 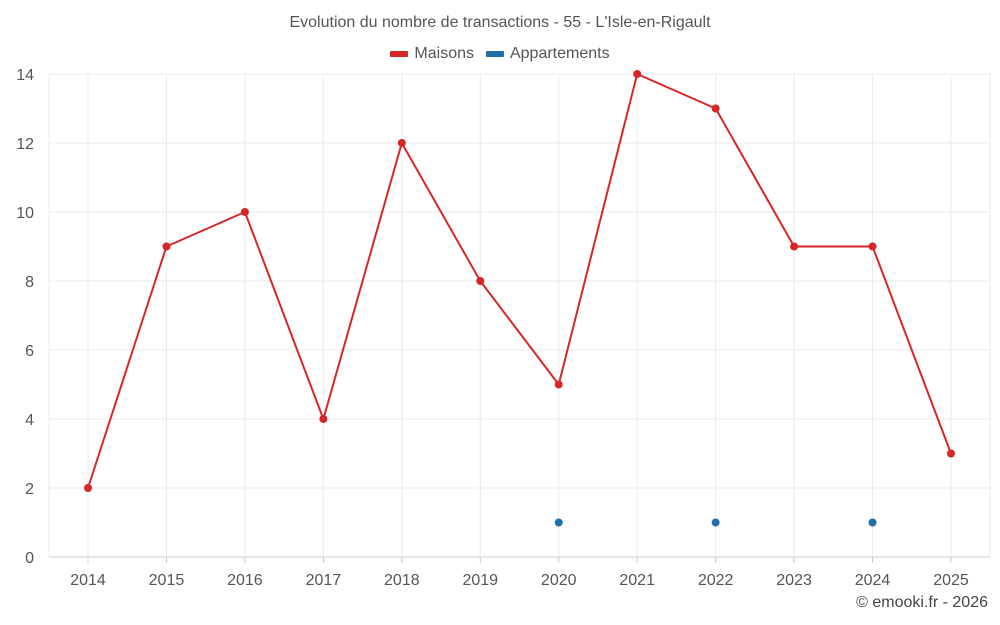 What do you see at coordinates (167, 580) in the screenshot?
I see `x-tick-label: 2015` at bounding box center [167, 580].